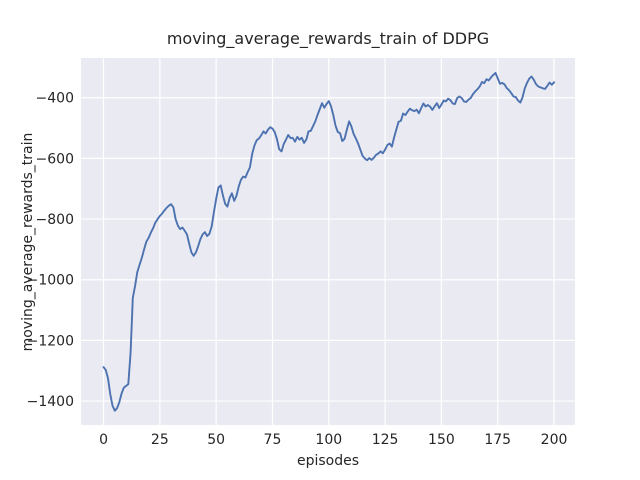  Describe the element at coordinates (103, 440) in the screenshot. I see `x-tick-label: 0` at that location.